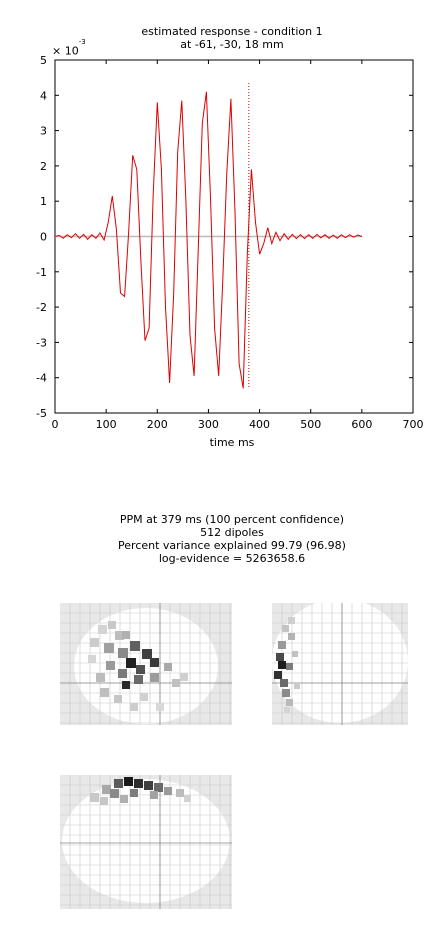 The image size is (445, 937). I want to click on y-tick-label: 4, so click(43, 95).